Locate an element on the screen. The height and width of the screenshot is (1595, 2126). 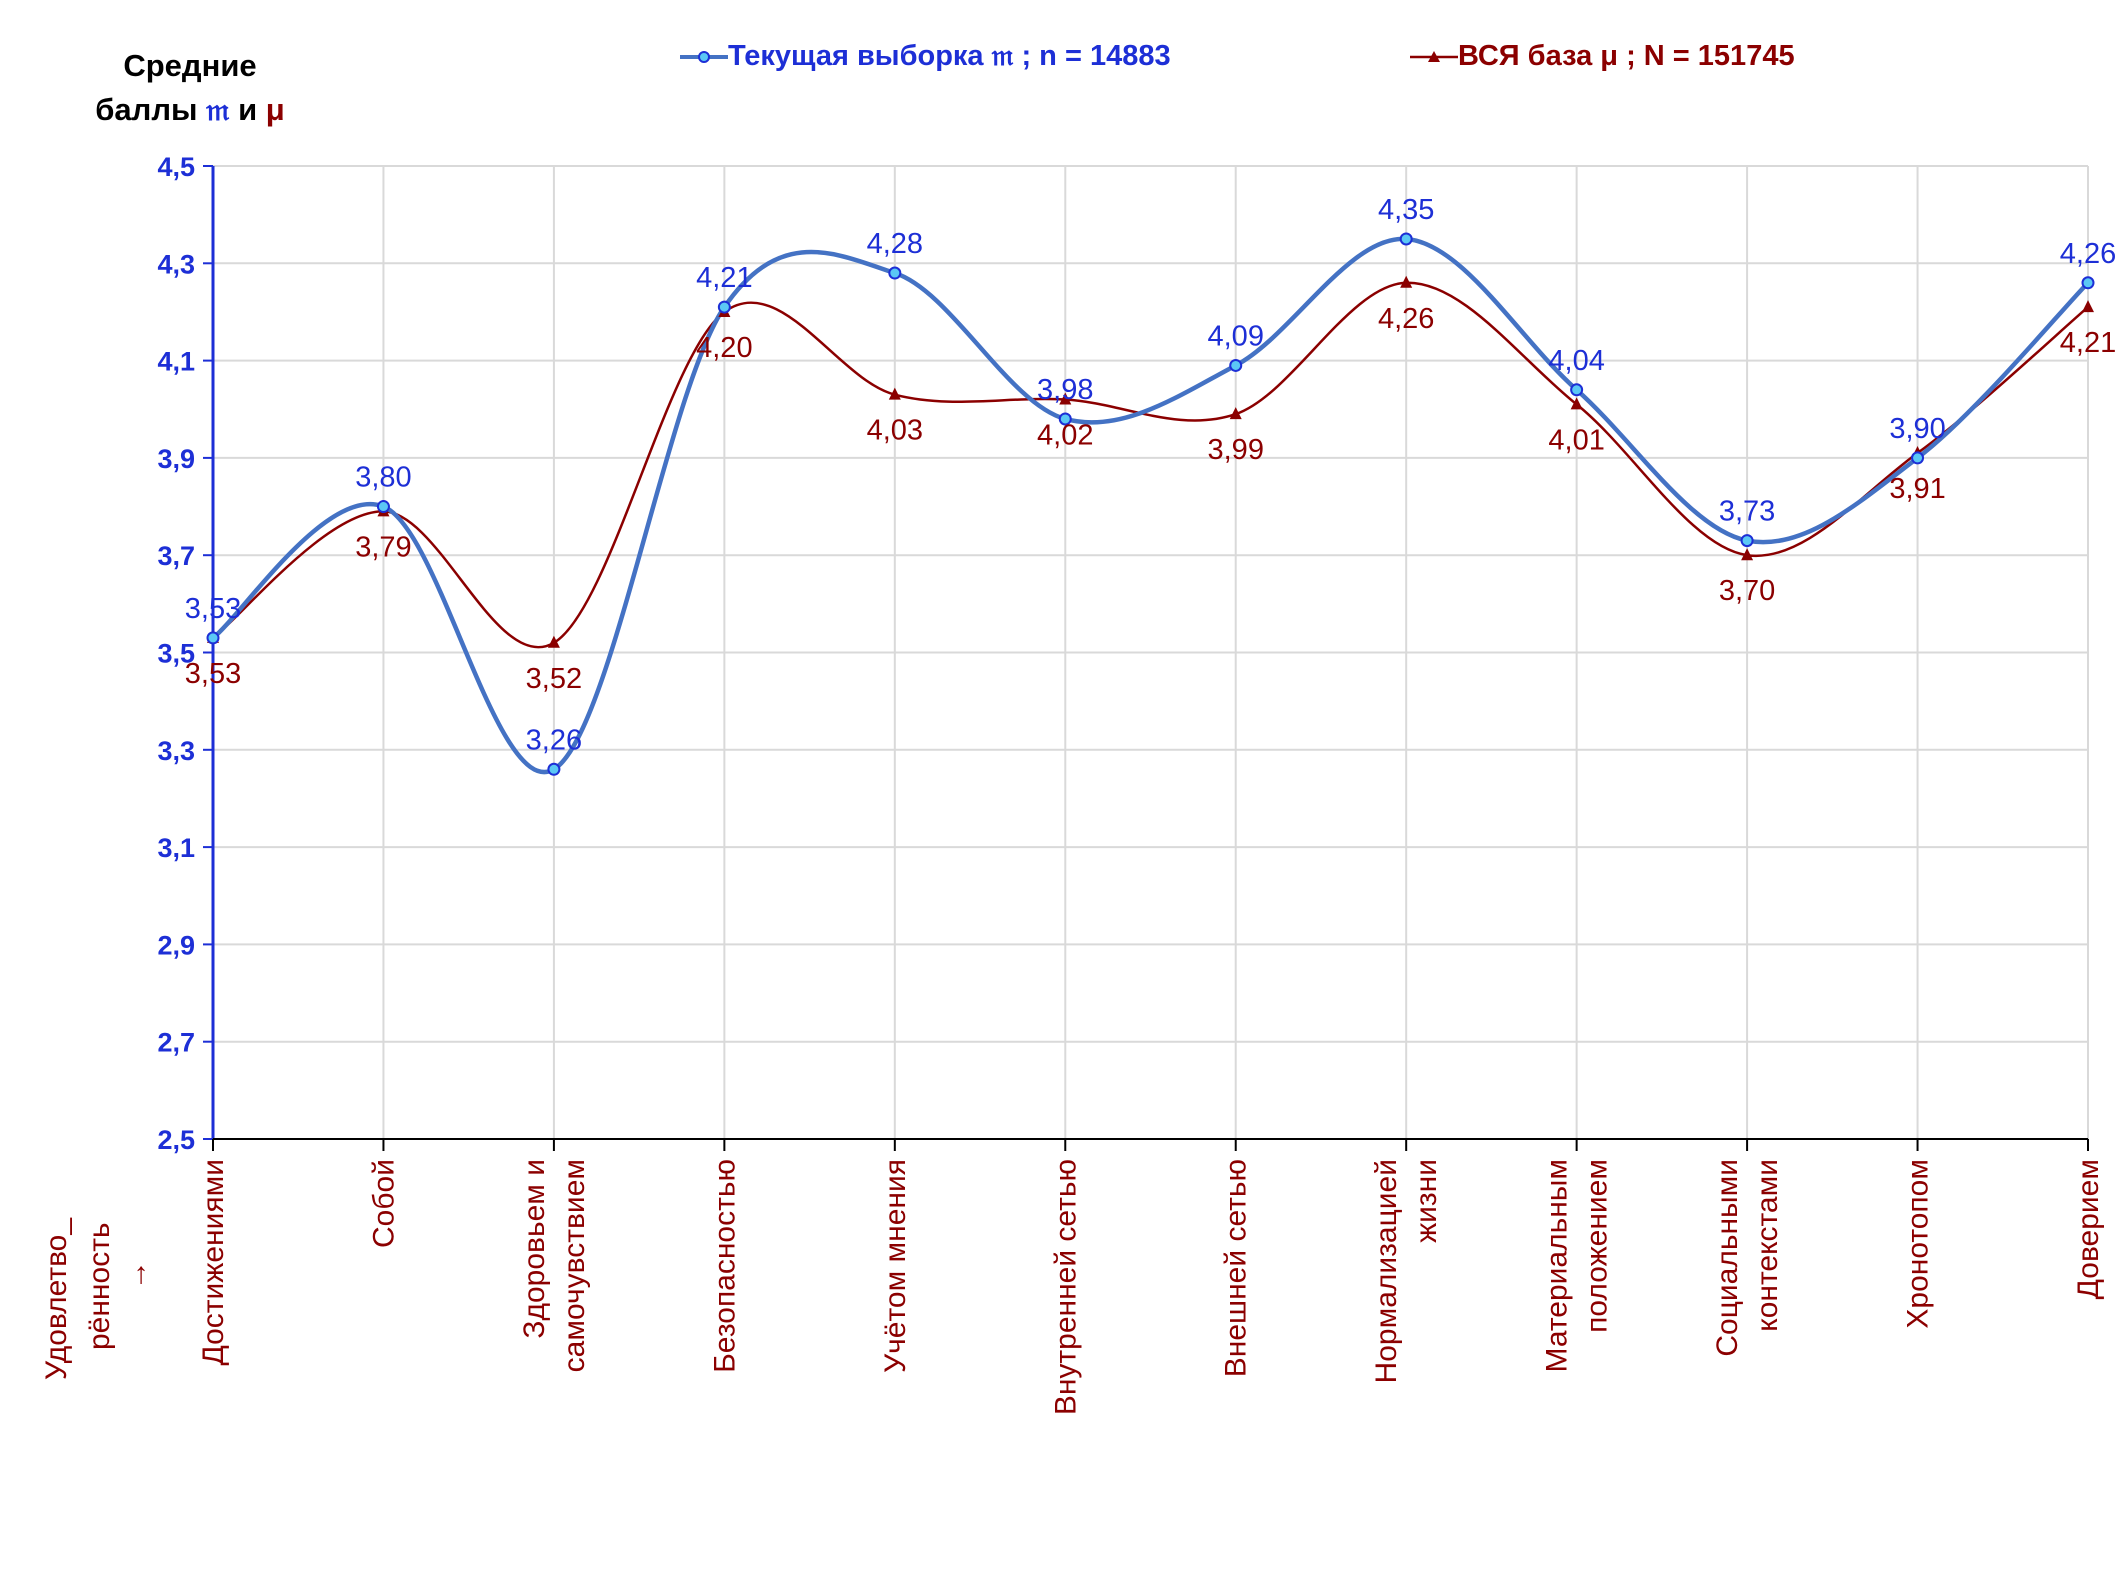
series-all-data-label: 3,91 is located at coordinates (1917, 489).